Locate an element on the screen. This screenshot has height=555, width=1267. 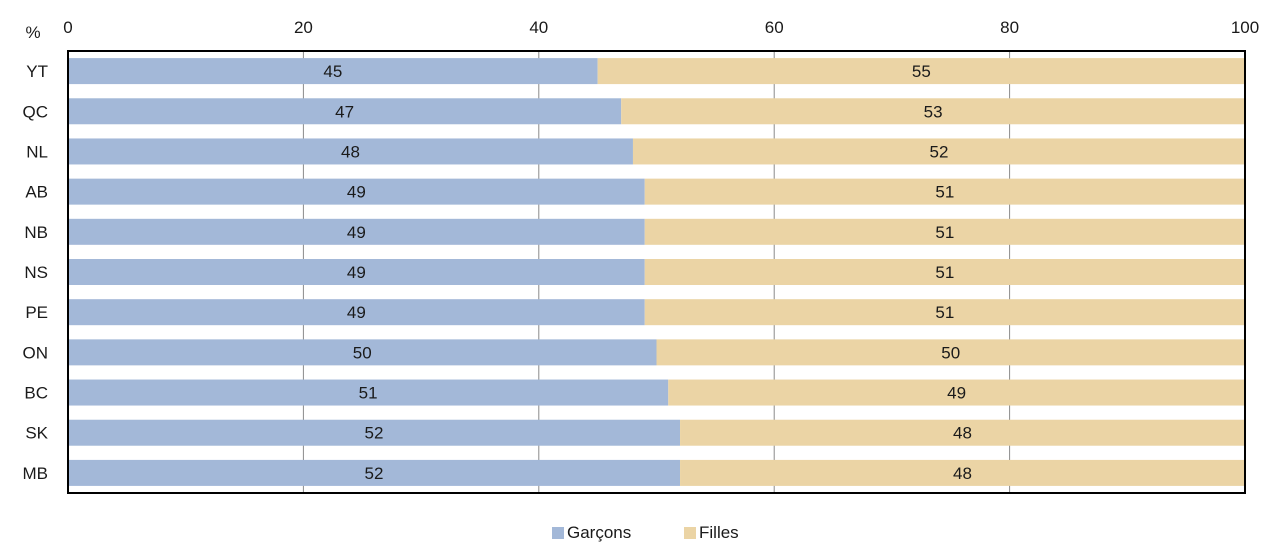
category-label: PE is located at coordinates (36, 312).